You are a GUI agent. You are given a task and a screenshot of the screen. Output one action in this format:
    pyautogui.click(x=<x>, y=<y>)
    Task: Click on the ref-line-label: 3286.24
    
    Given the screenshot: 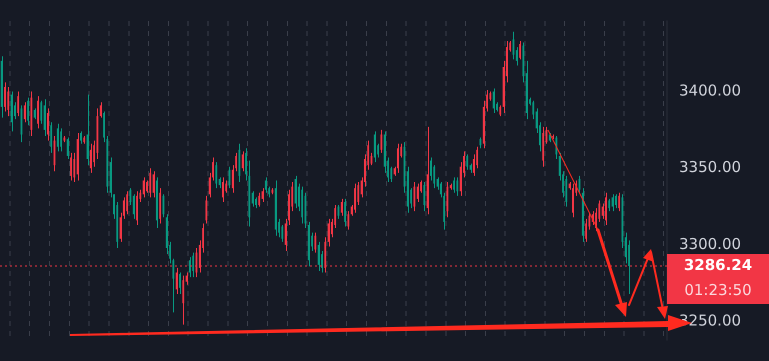 What is the action you would take?
    pyautogui.click(x=718, y=265)
    